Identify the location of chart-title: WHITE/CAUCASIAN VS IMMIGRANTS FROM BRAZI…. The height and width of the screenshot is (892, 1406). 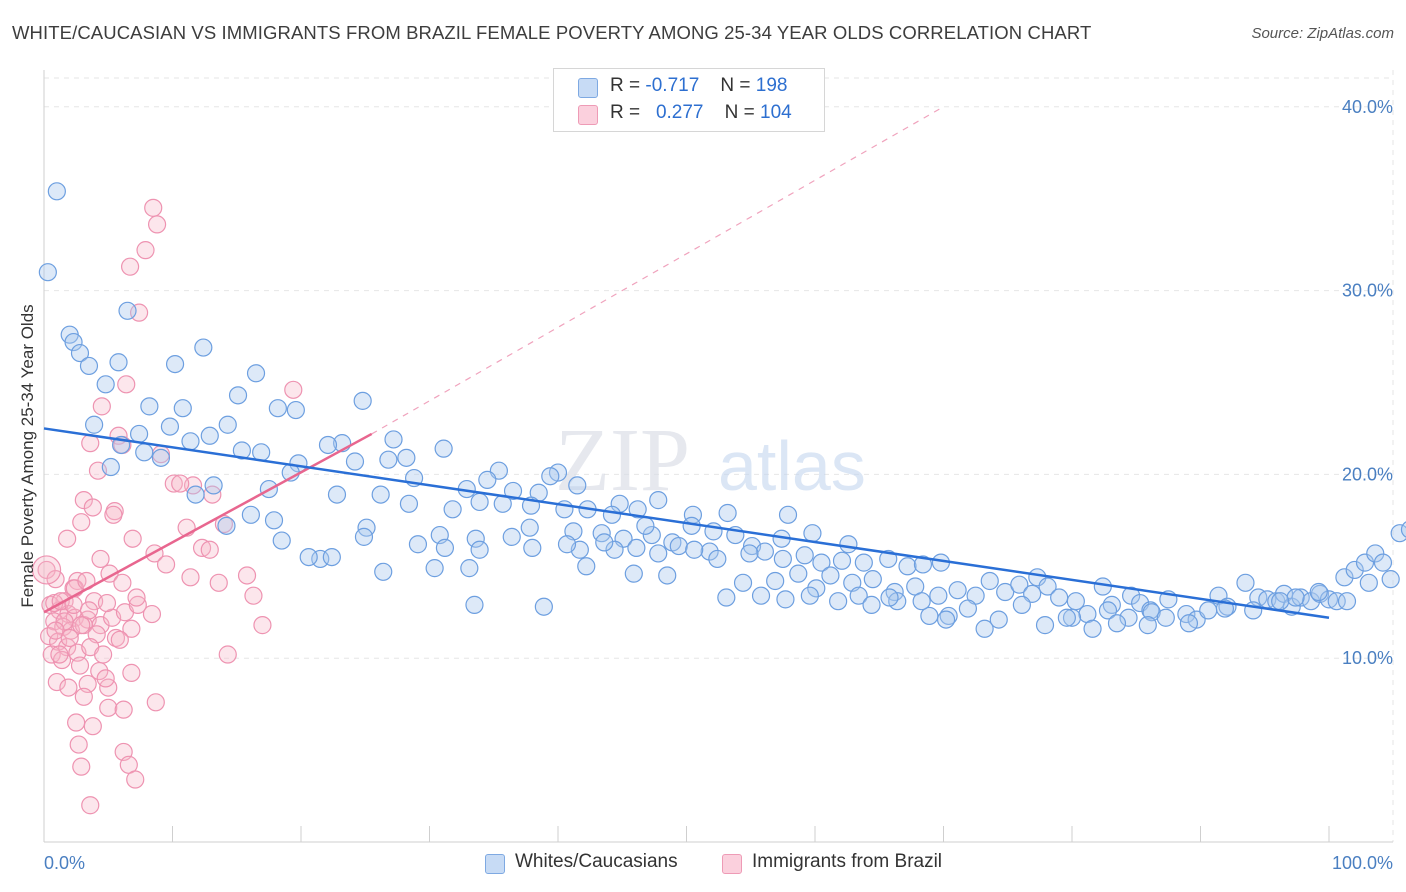
(552, 32).